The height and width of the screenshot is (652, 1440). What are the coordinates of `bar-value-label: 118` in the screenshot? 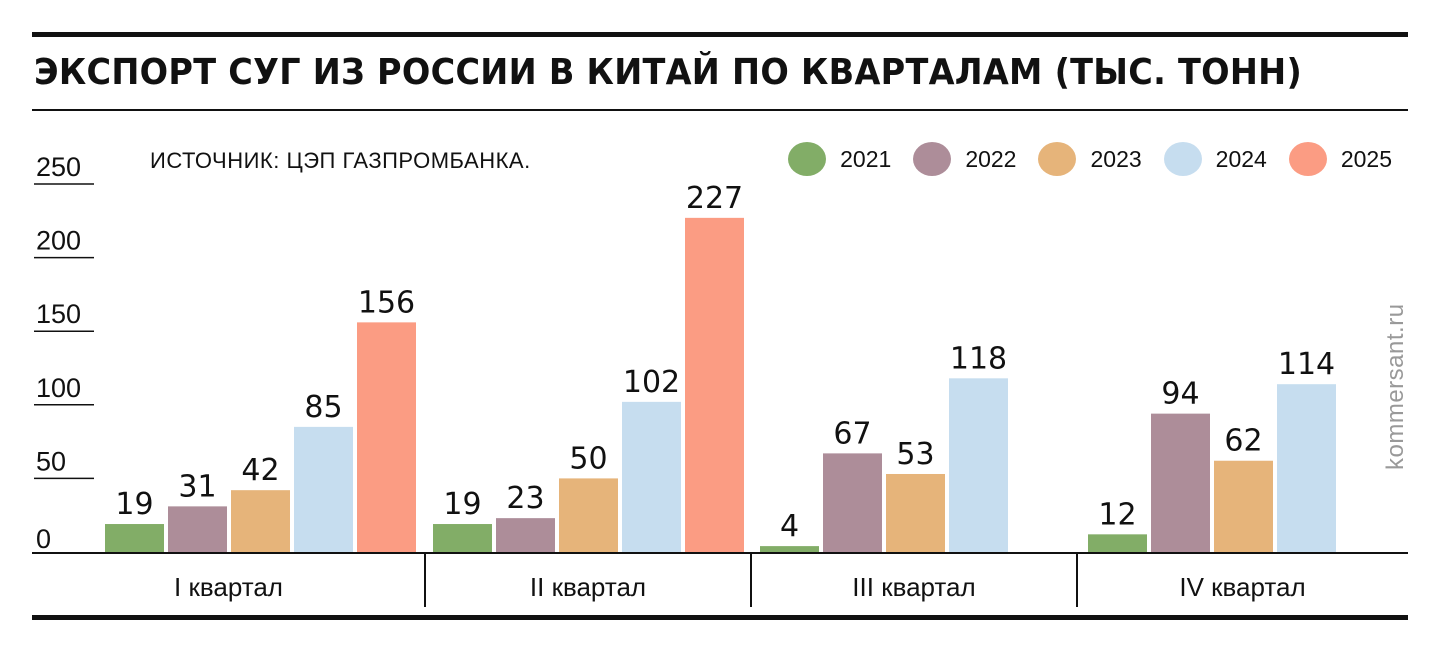 It's located at (978, 358).